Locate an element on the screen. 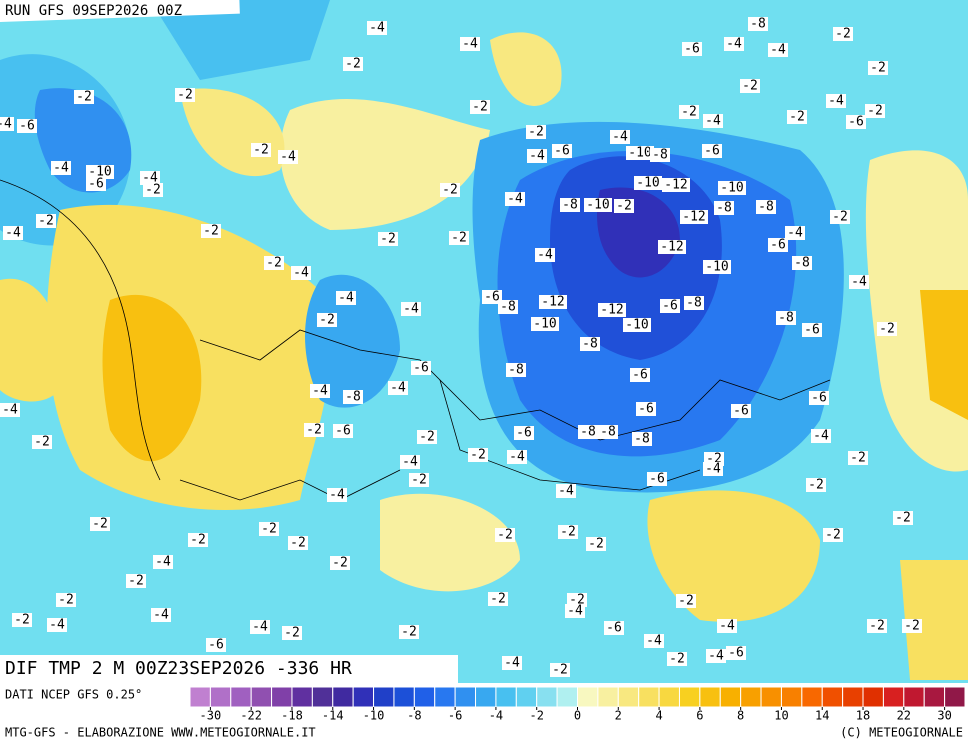 The image size is (968, 745). footer-right: (C) METEOGIORNALE is located at coordinates (901, 733).